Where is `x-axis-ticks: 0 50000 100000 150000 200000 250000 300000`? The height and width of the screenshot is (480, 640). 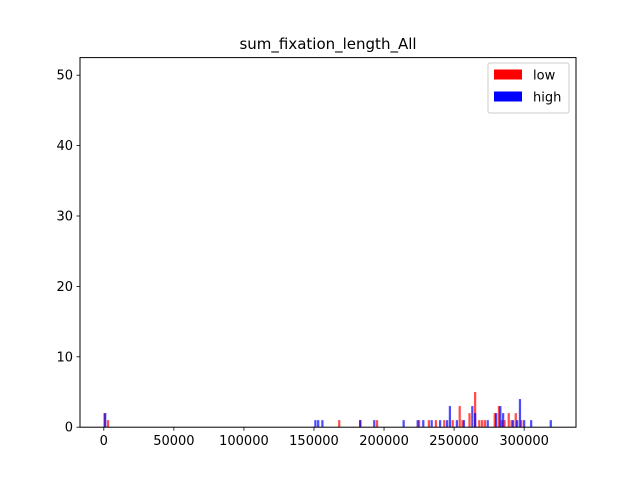
x-axis-ticks: 0 50000 100000 150000 200000 250000 300000 is located at coordinates (324, 438).